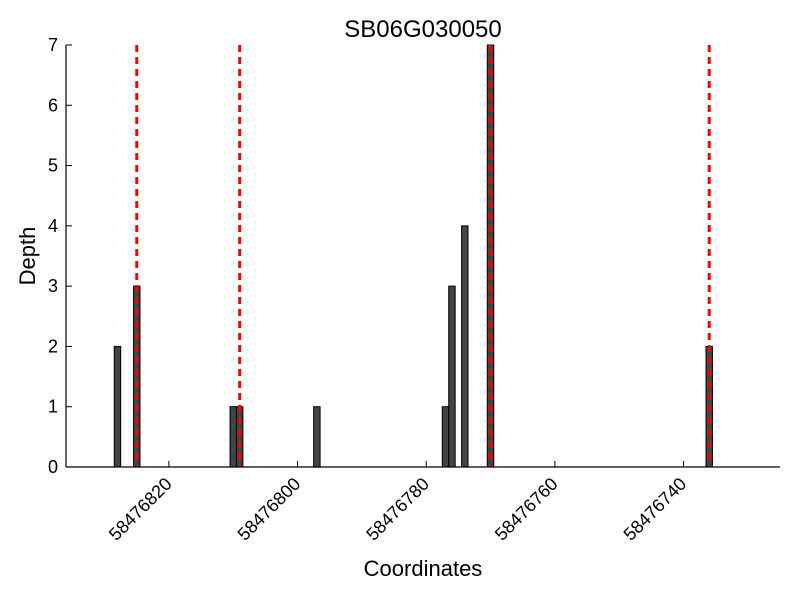 The height and width of the screenshot is (600, 800). What do you see at coordinates (27, 256) in the screenshot?
I see `y-axis-title: Depth` at bounding box center [27, 256].